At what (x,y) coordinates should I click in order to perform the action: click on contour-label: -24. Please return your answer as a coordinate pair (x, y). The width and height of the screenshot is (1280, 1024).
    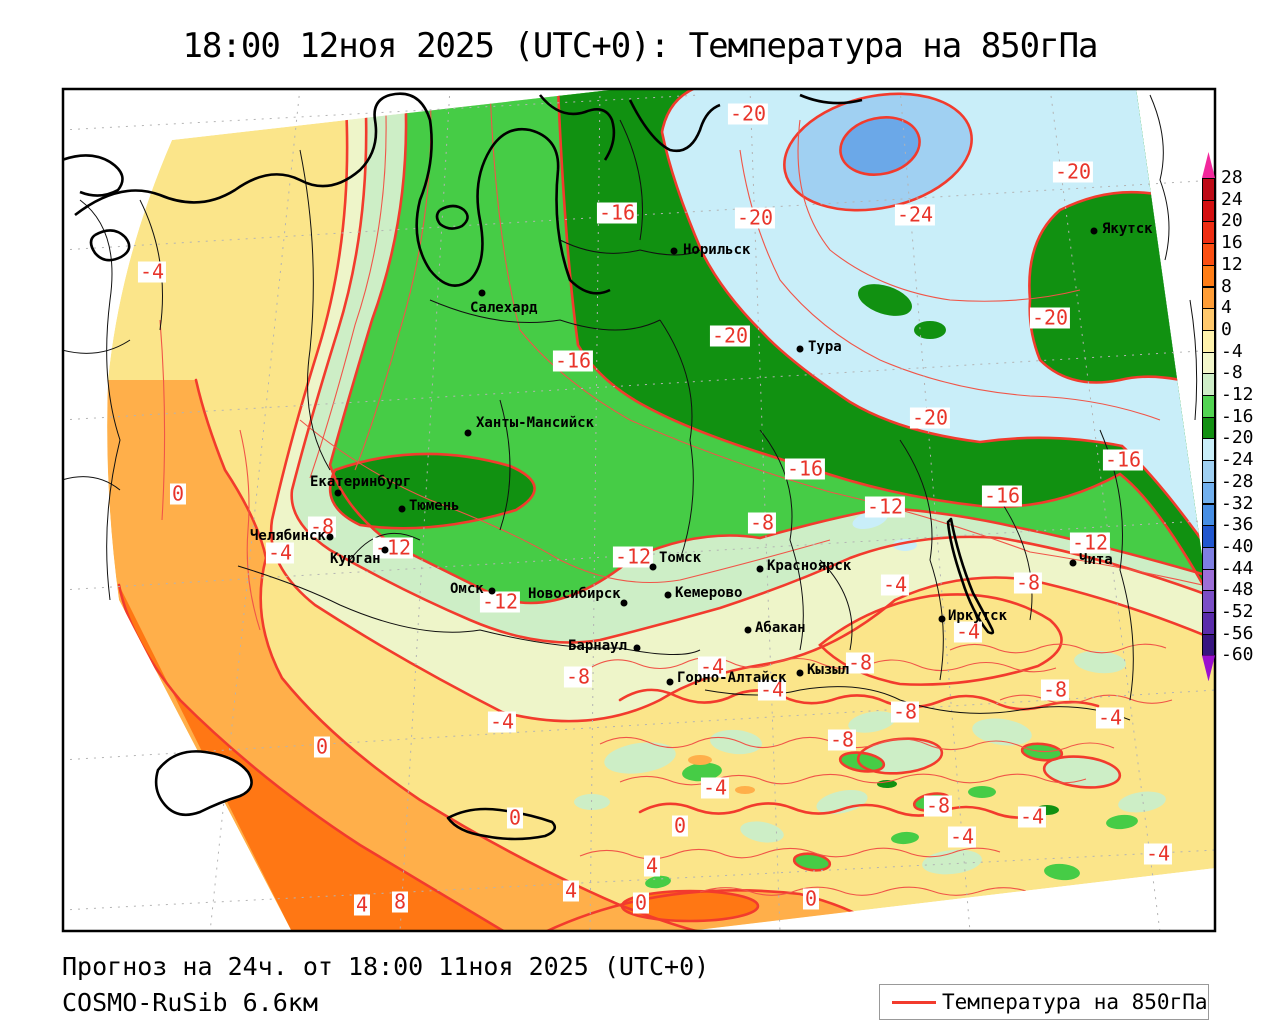
    Looking at the image, I should click on (915, 214).